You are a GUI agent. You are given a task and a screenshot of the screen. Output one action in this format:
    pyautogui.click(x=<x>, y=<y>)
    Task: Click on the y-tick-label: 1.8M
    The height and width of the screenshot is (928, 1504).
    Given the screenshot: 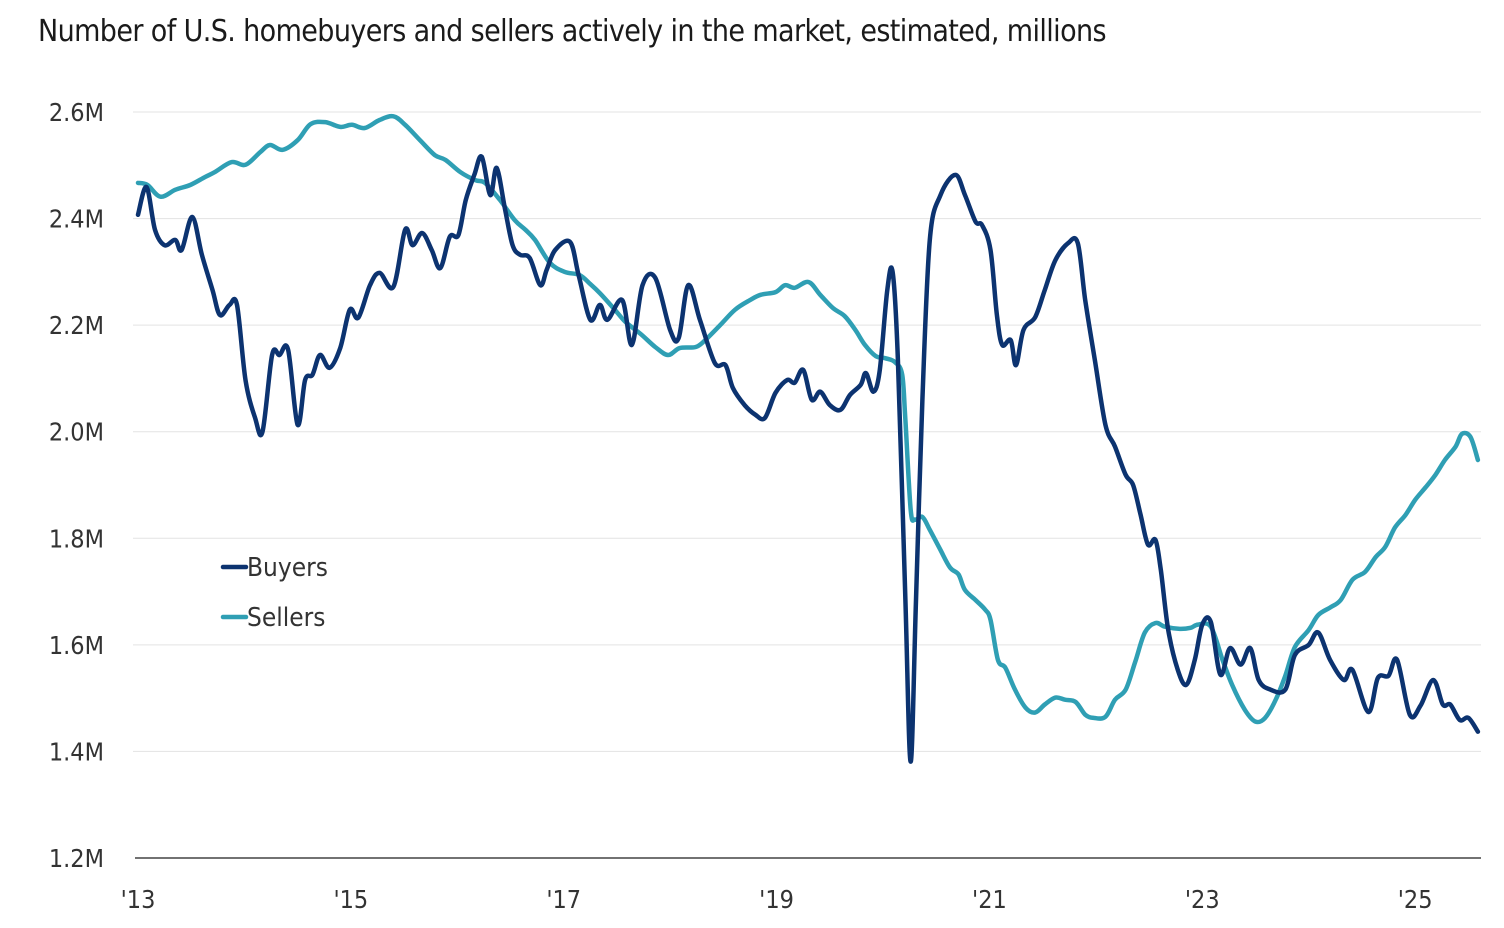 What is the action you would take?
    pyautogui.click(x=76, y=538)
    